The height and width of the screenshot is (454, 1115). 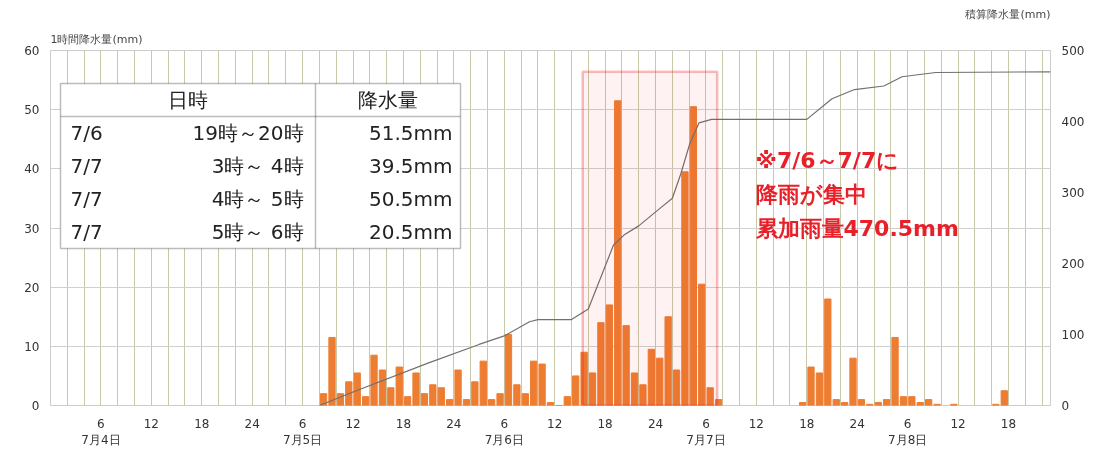 What do you see at coordinates (257, 166) in the screenshot?
I see `annotation: 3時～ 4時` at bounding box center [257, 166].